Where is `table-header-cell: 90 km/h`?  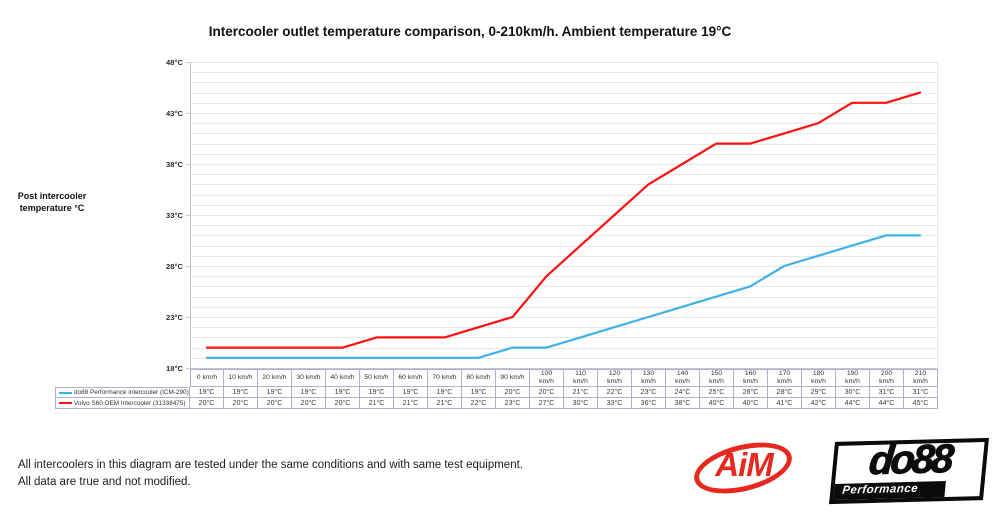
table-header-cell: 90 km/h is located at coordinates (513, 378).